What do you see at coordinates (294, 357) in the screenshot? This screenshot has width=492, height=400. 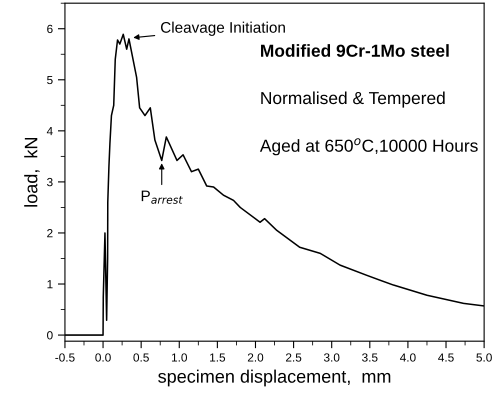 I see `x-tick-label: 2.5` at bounding box center [294, 357].